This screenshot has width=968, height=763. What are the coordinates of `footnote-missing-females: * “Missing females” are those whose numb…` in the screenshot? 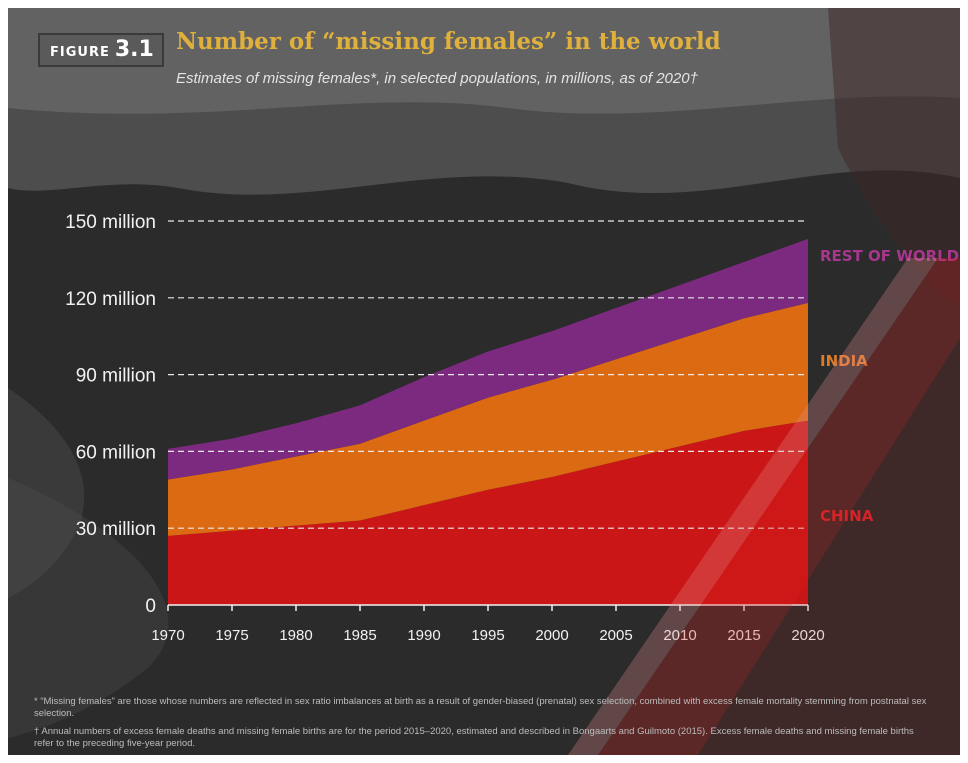 It's located at (480, 707).